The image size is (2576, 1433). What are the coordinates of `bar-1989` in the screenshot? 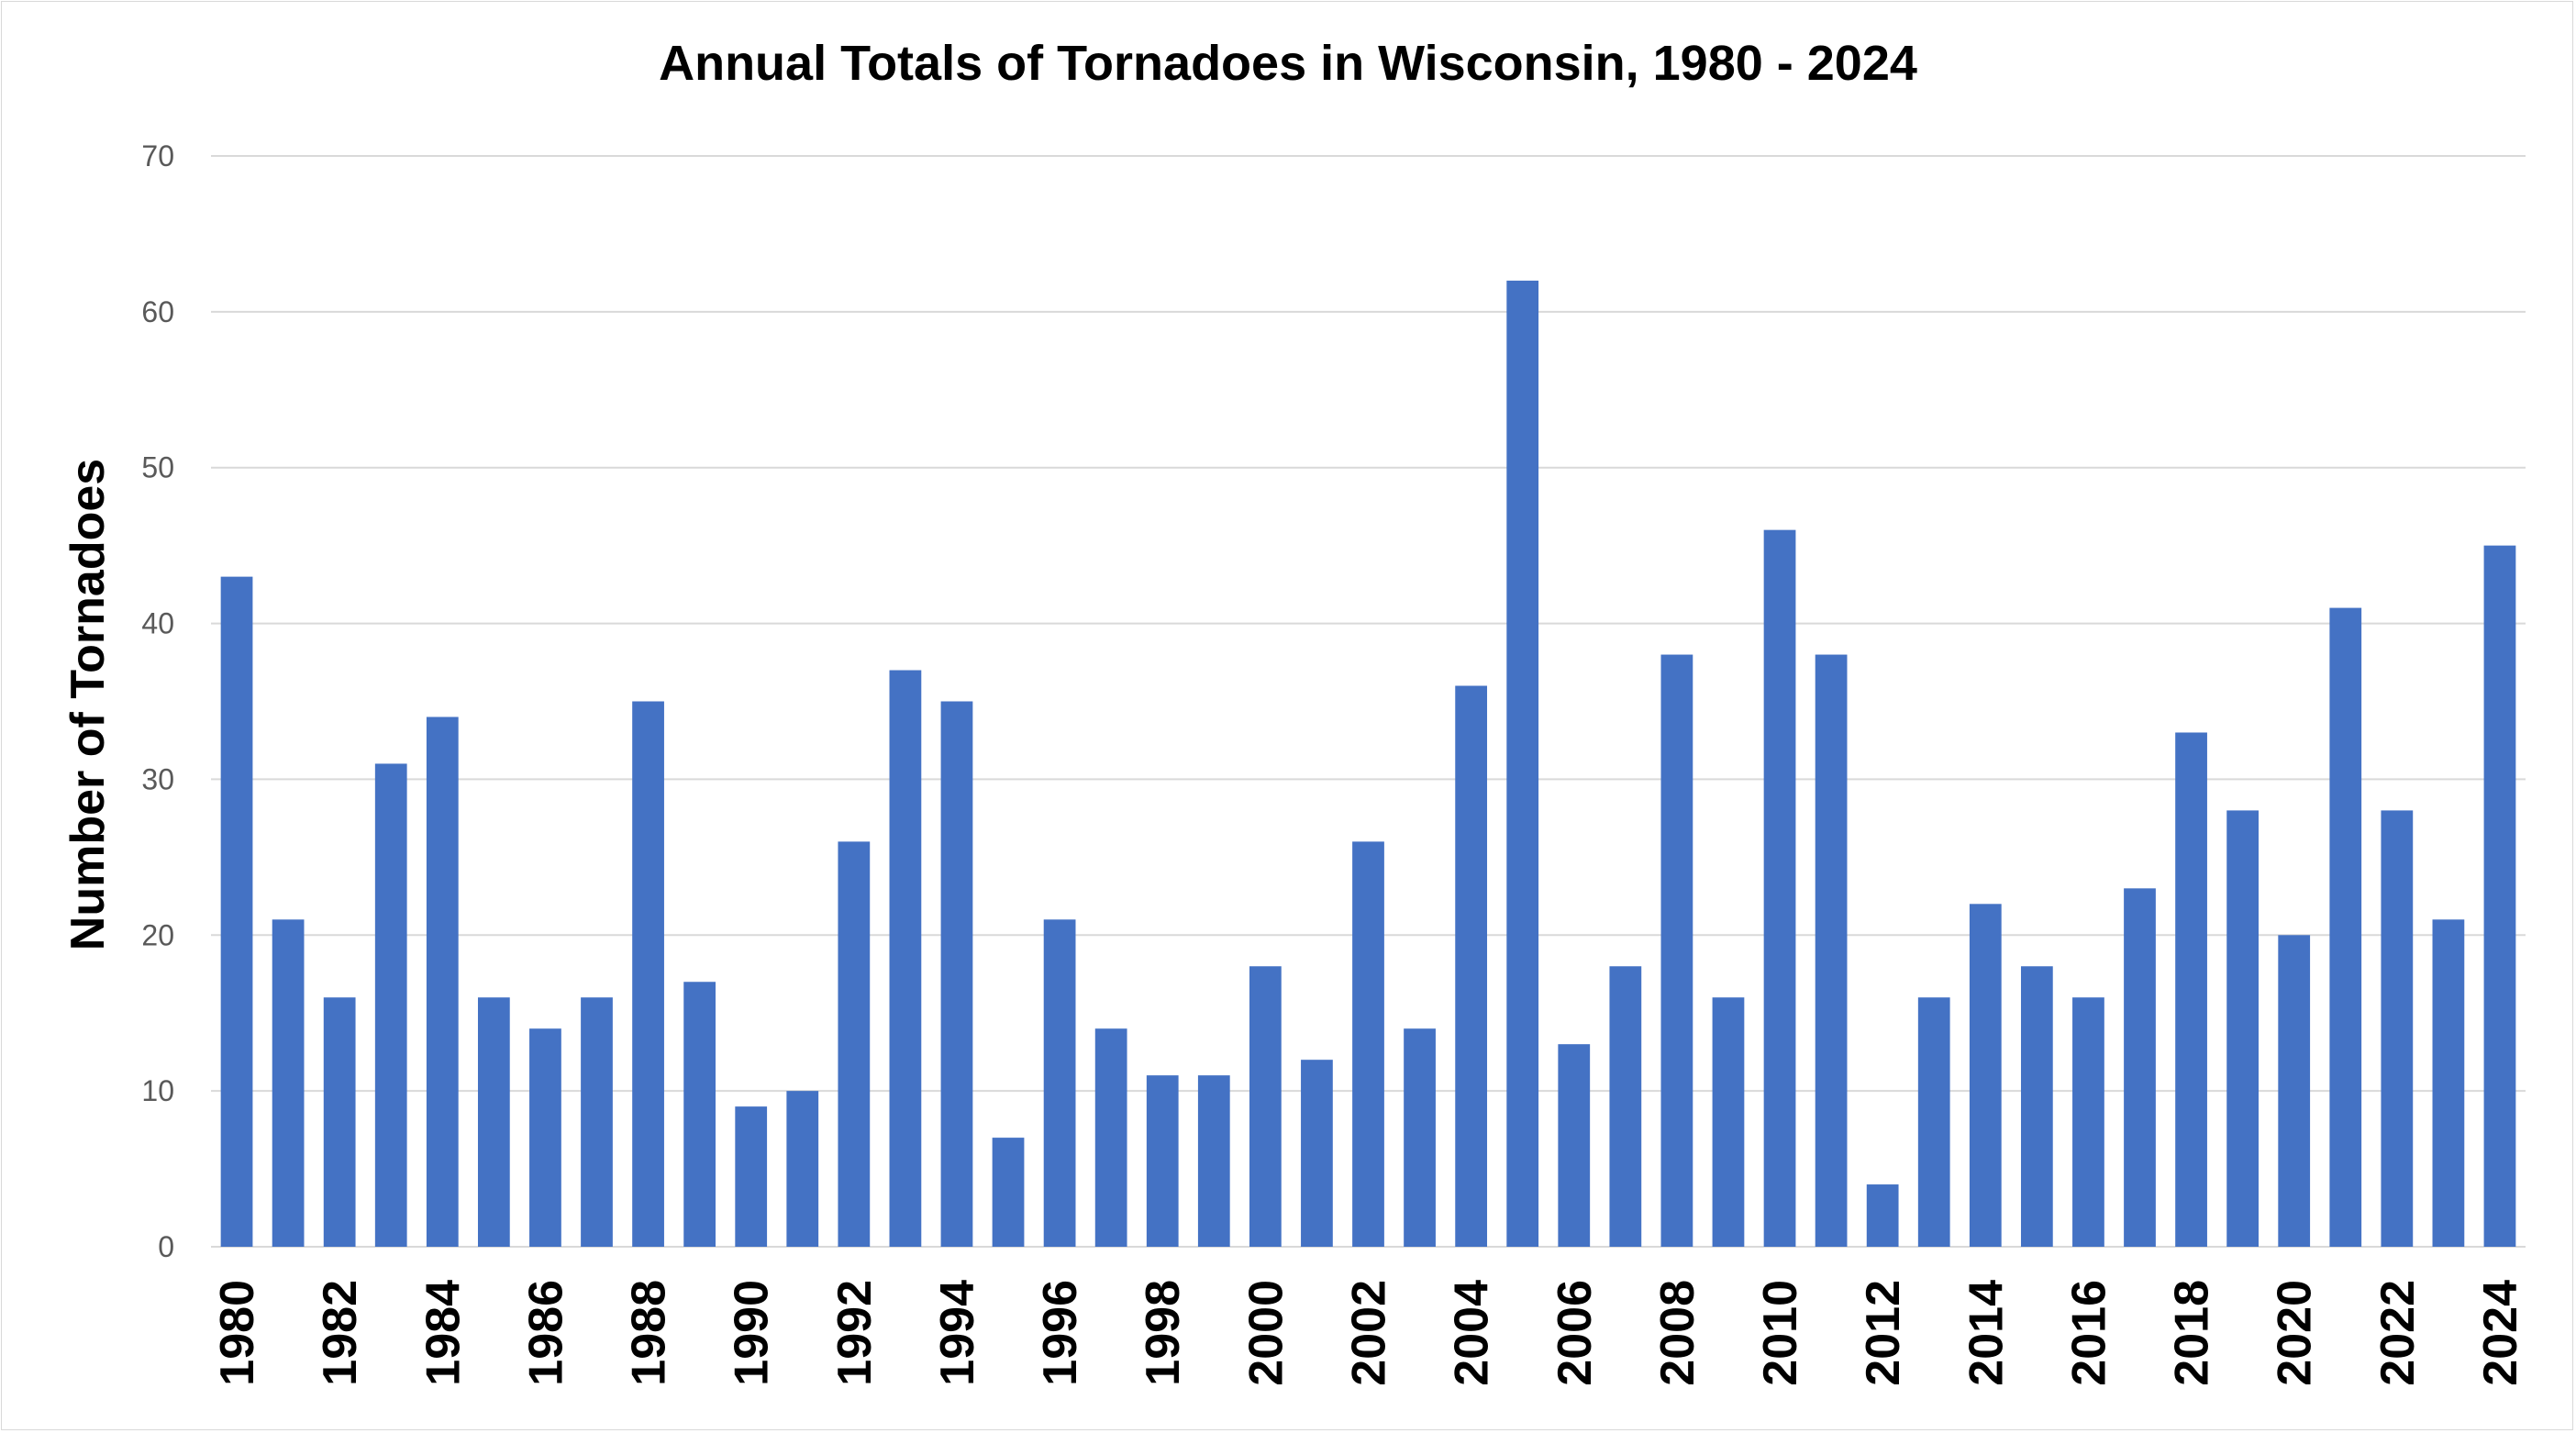 It's located at (699, 1114).